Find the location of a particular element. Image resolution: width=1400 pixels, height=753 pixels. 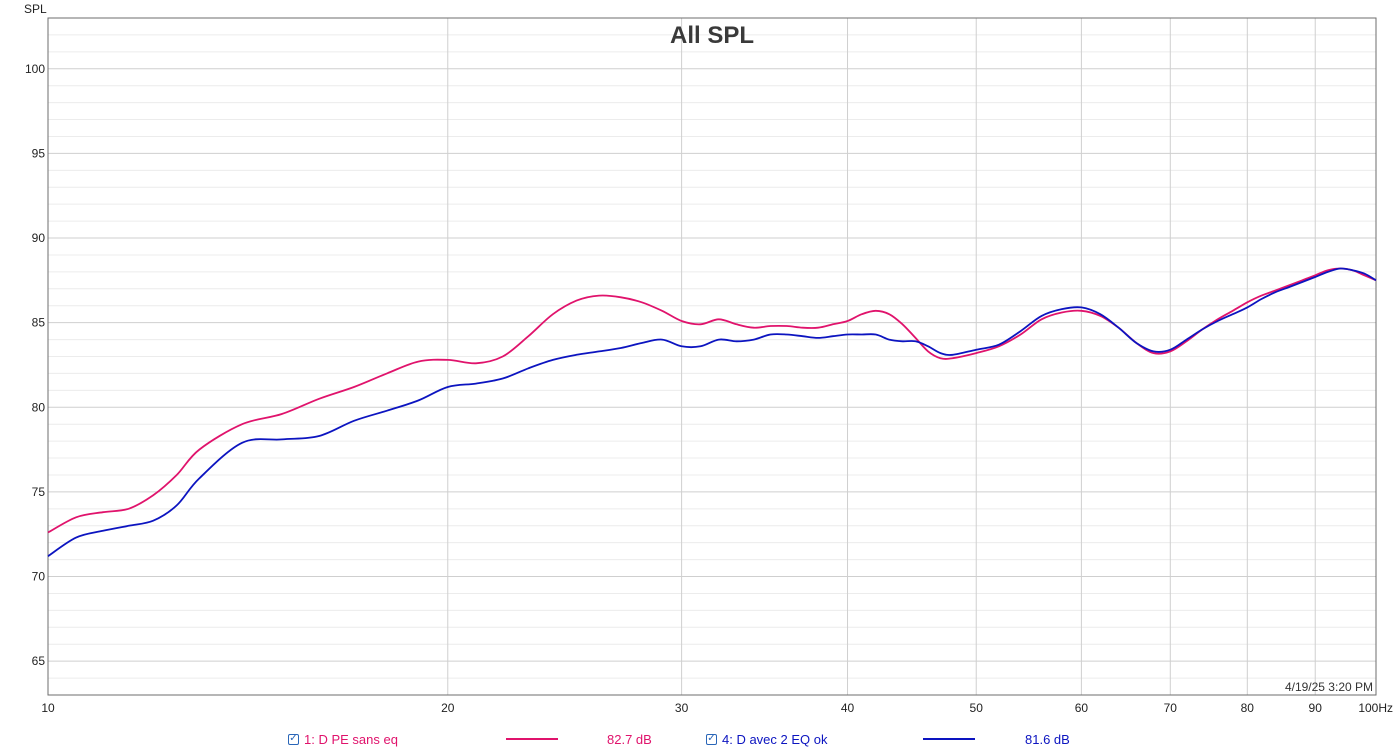

legend-swatch-series-1-wrap is located at coordinates (532, 739).